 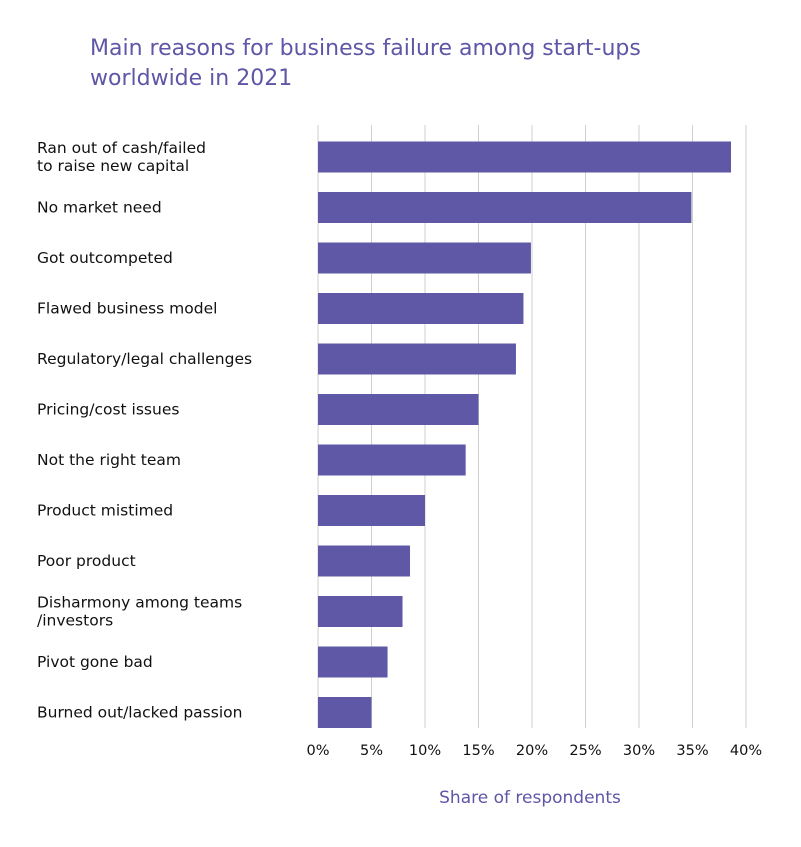 What do you see at coordinates (109, 460) in the screenshot?
I see `category-label: Not the right team` at bounding box center [109, 460].